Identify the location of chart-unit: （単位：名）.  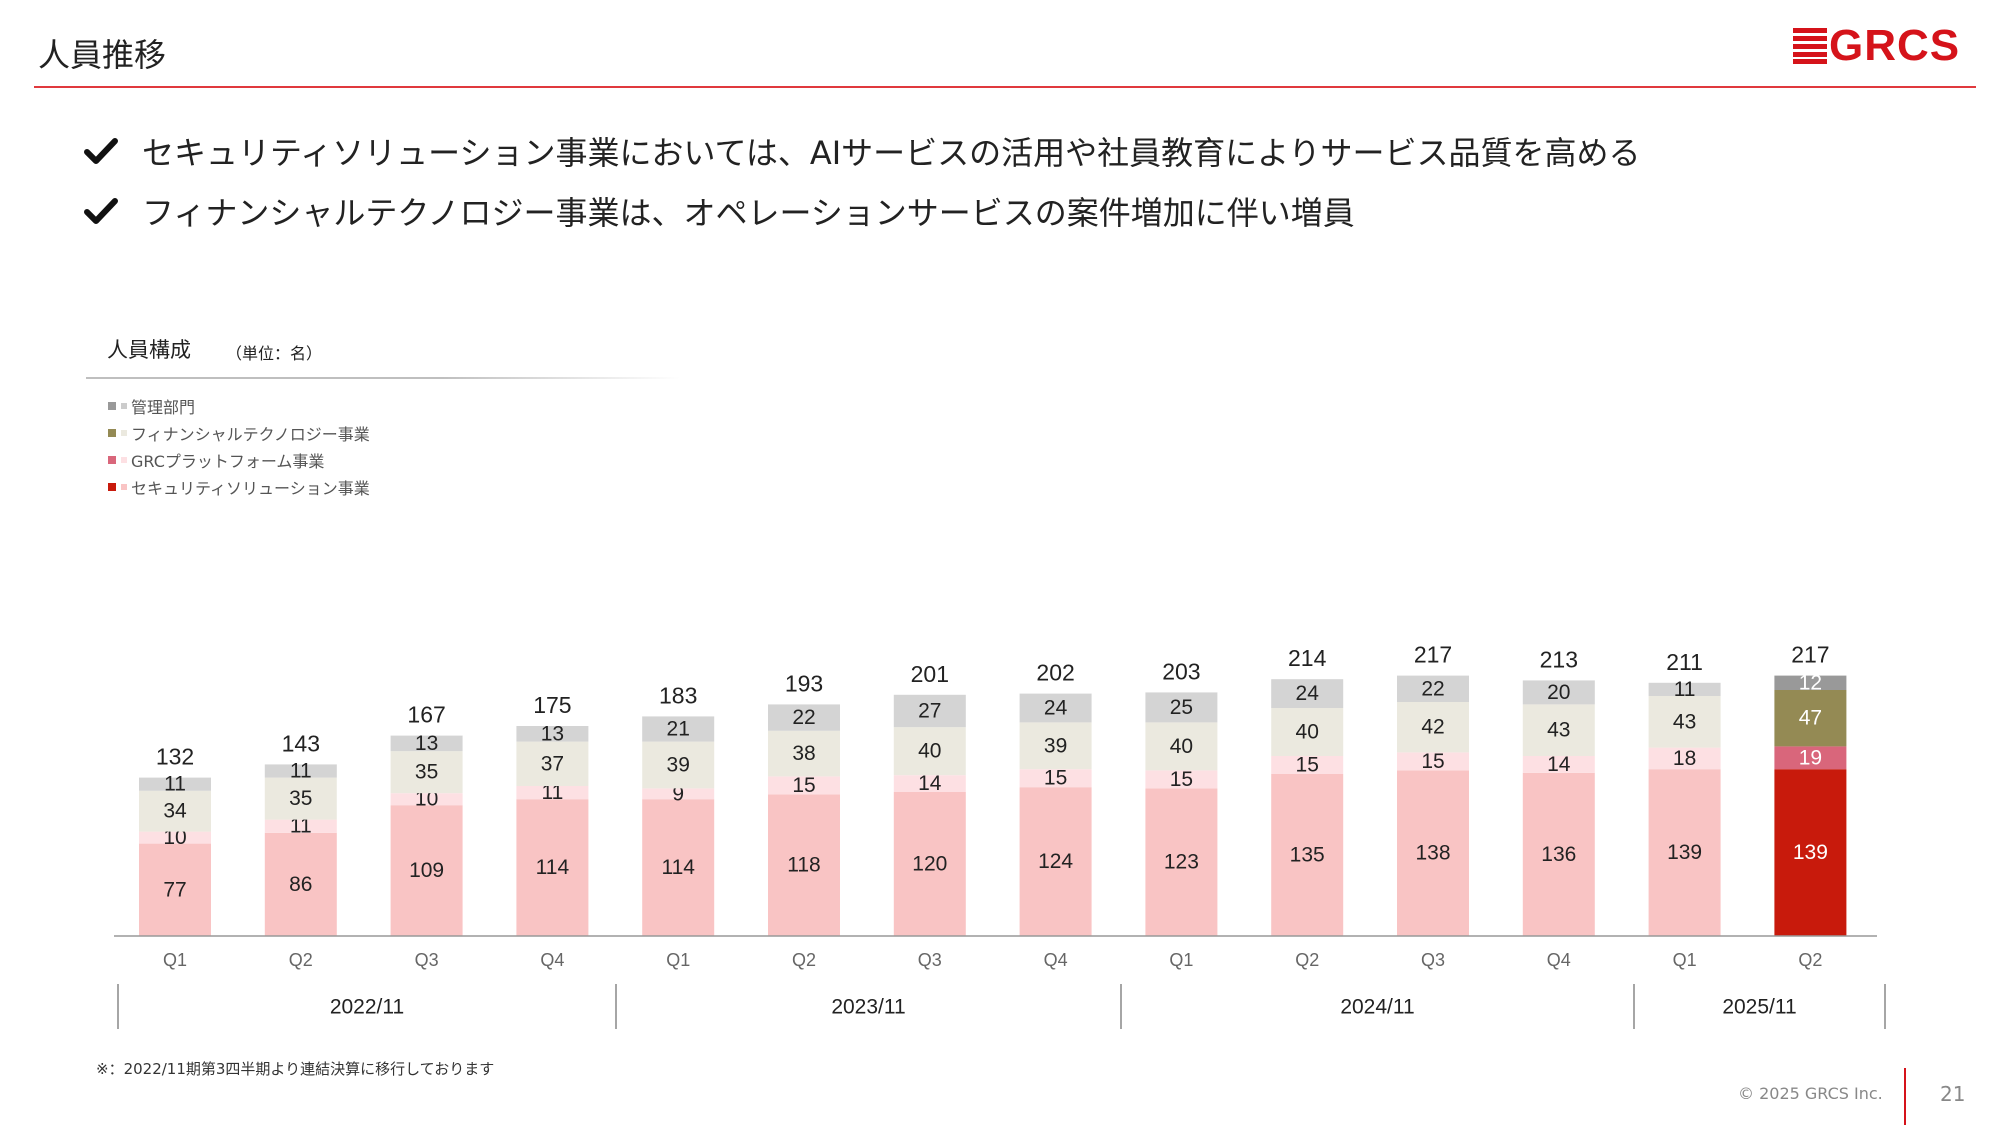
(274, 353).